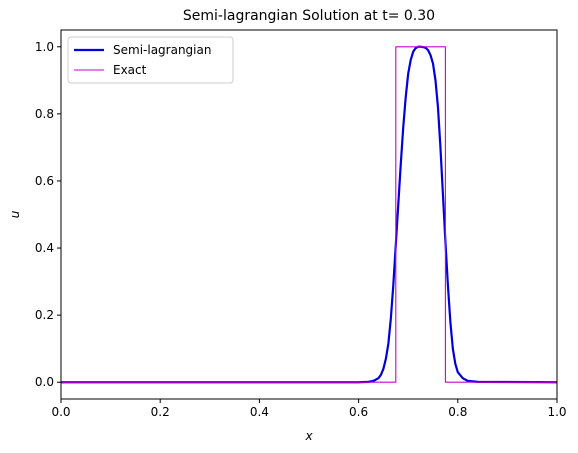 The height and width of the screenshot is (453, 578). What do you see at coordinates (308, 436) in the screenshot?
I see `x-axis-label: x` at bounding box center [308, 436].